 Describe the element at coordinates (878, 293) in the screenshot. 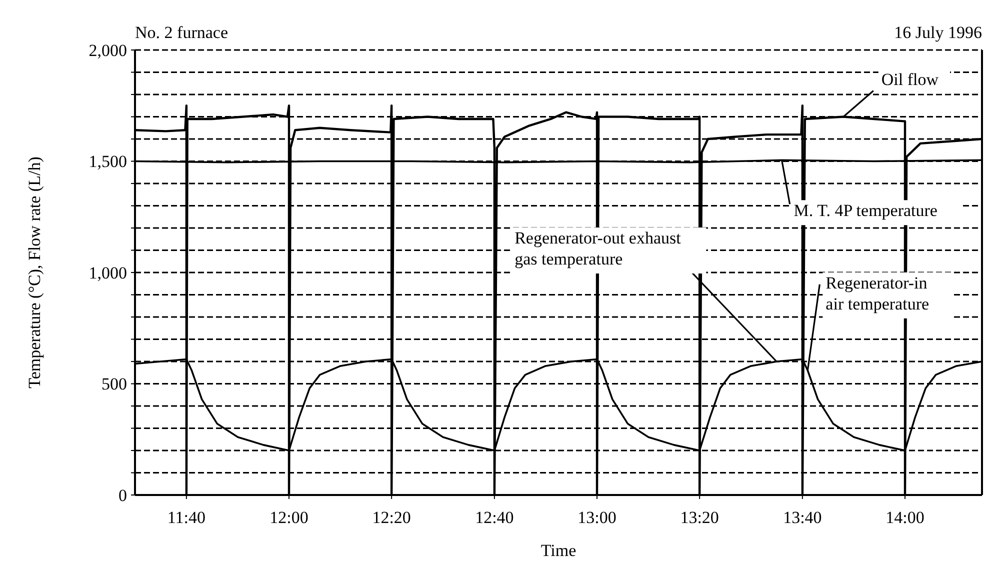

I see `text: Regenerator-in air temperature` at that location.